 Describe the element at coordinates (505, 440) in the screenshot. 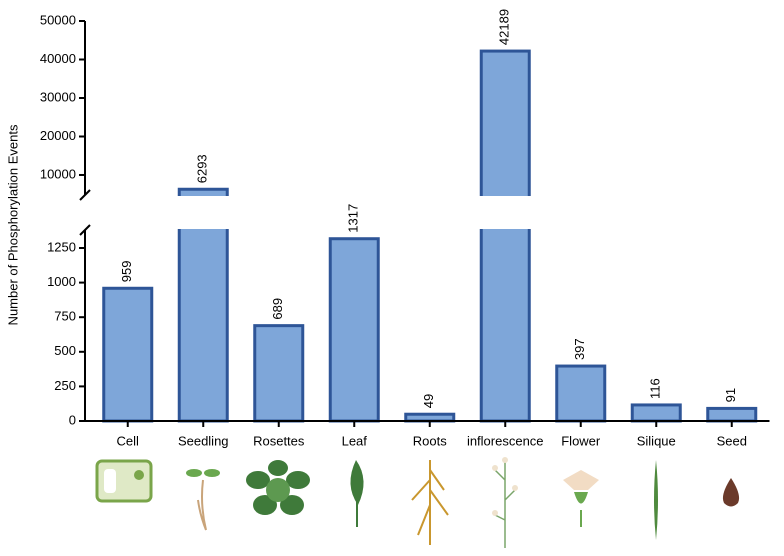

I see `x-tick-label: inflorescence` at that location.